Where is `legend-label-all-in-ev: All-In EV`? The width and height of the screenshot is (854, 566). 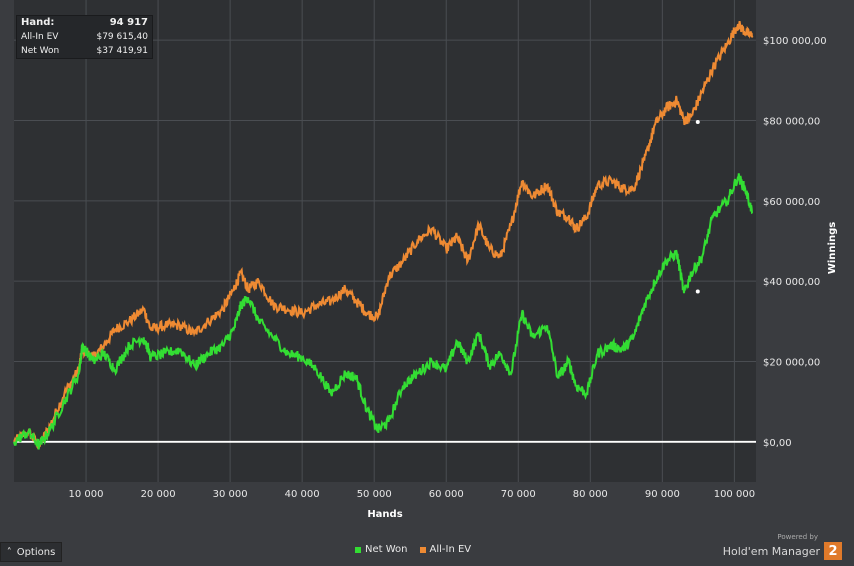
legend-label-all-in-ev: All-In EV is located at coordinates (450, 549).